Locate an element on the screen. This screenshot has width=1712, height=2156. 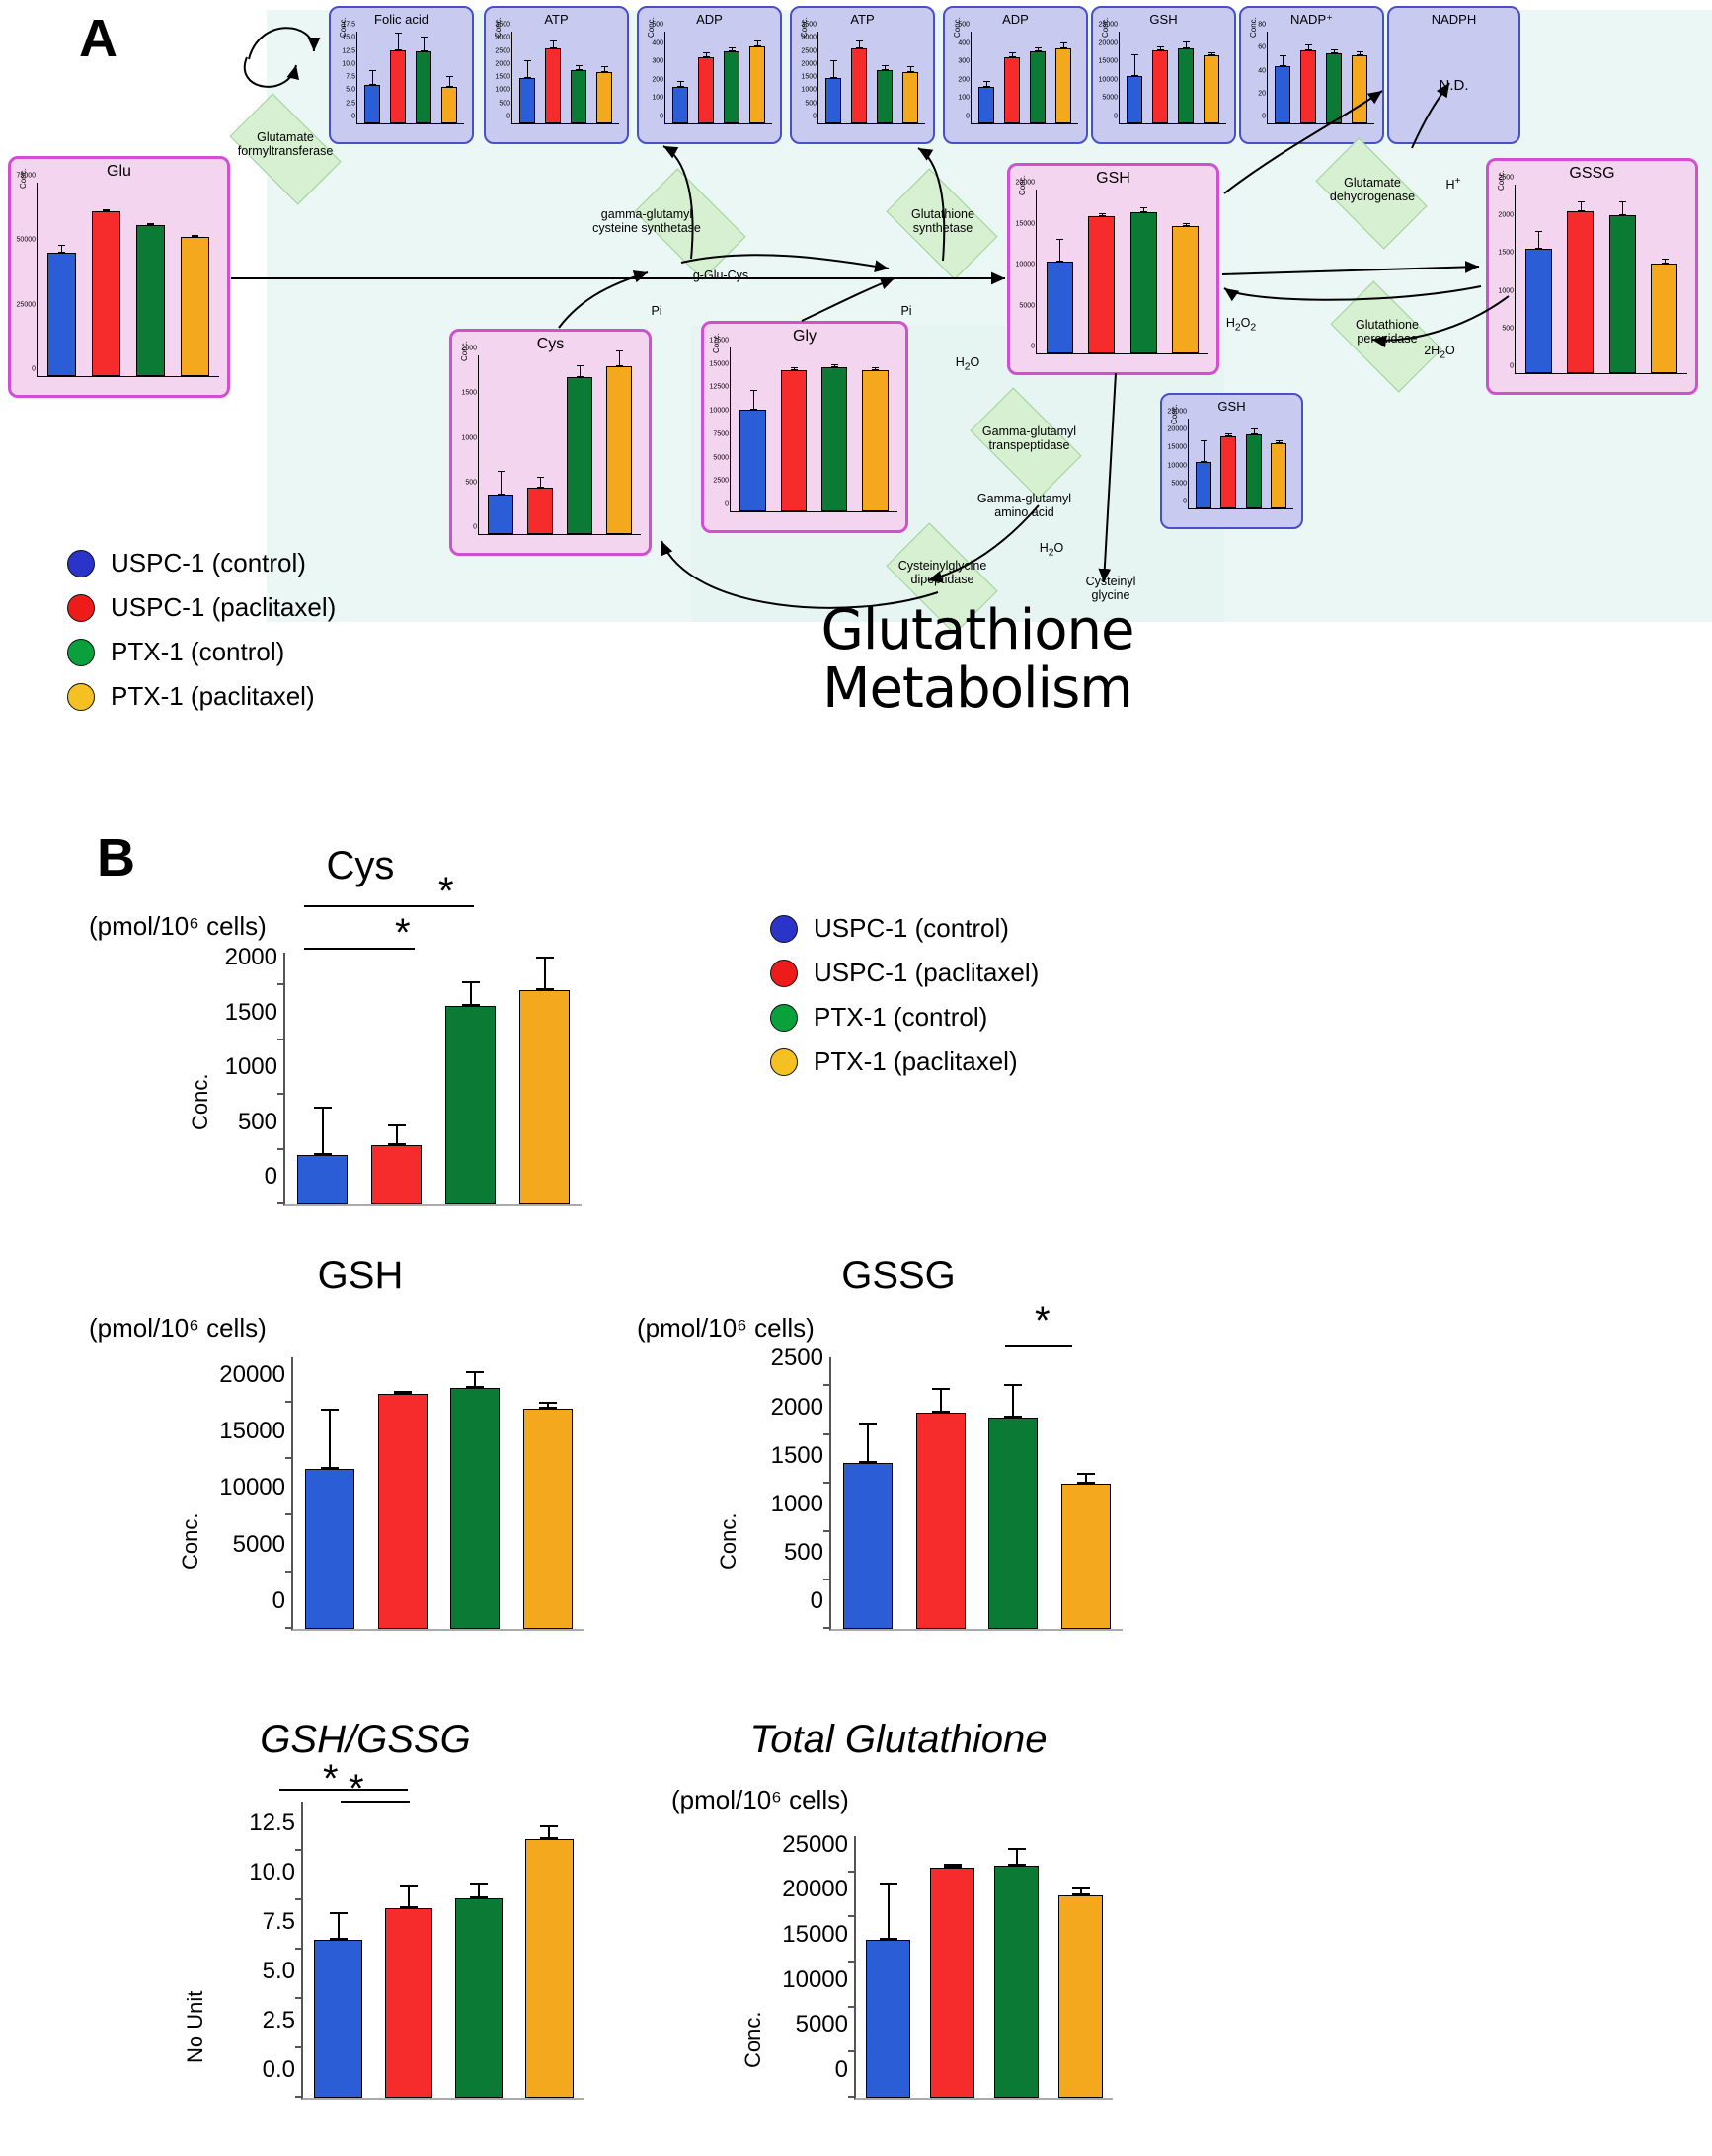
plot-area: 0 500 1000 1500 2000 2500 is located at coordinates (947, 1488).